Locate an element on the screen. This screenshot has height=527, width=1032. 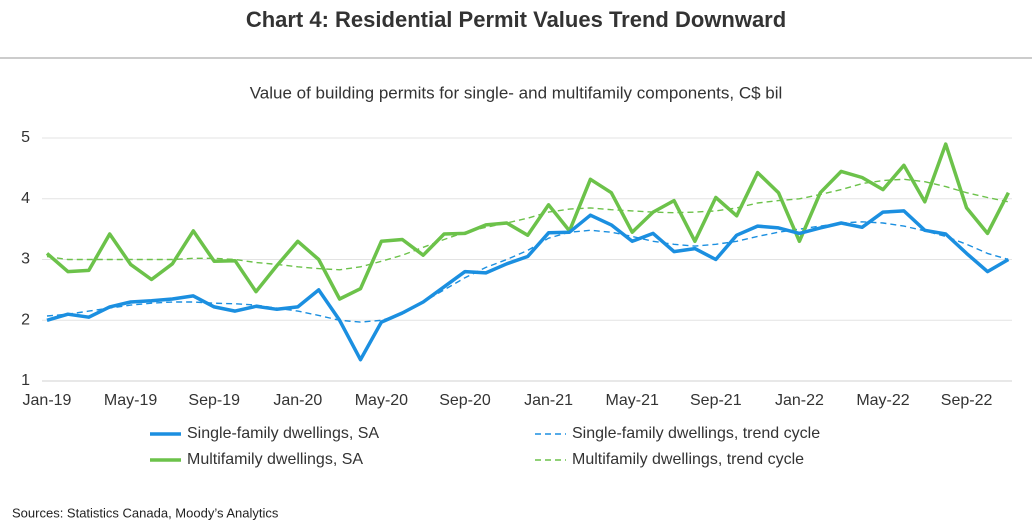
x-tick-label: May-20 is located at coordinates (381, 400).